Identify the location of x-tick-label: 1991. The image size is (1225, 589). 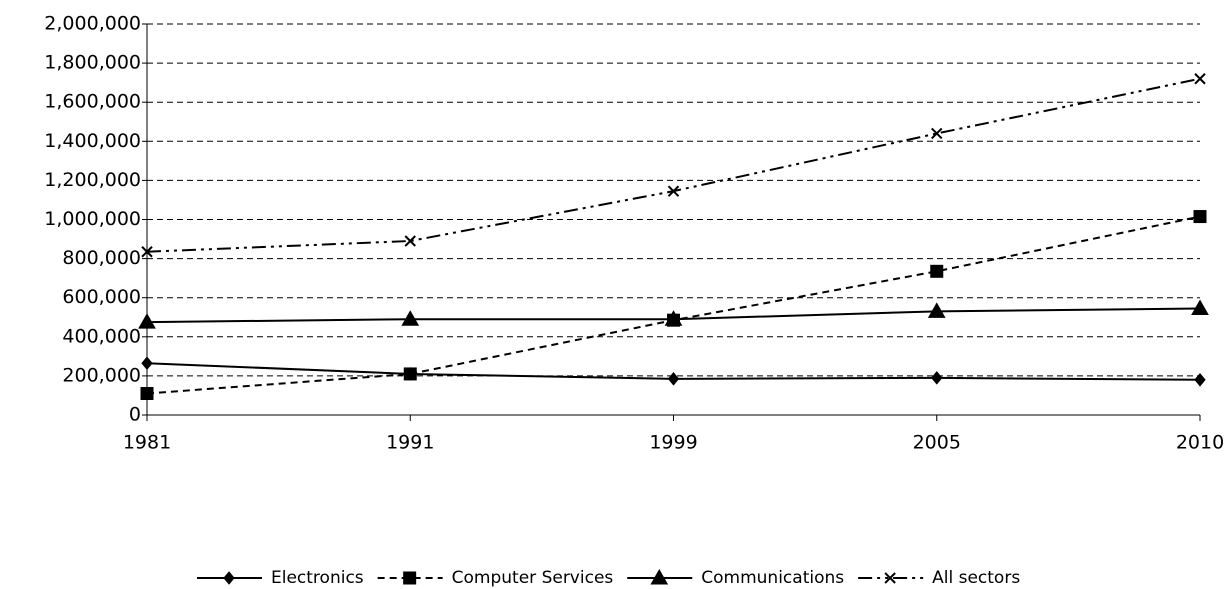
(410, 443).